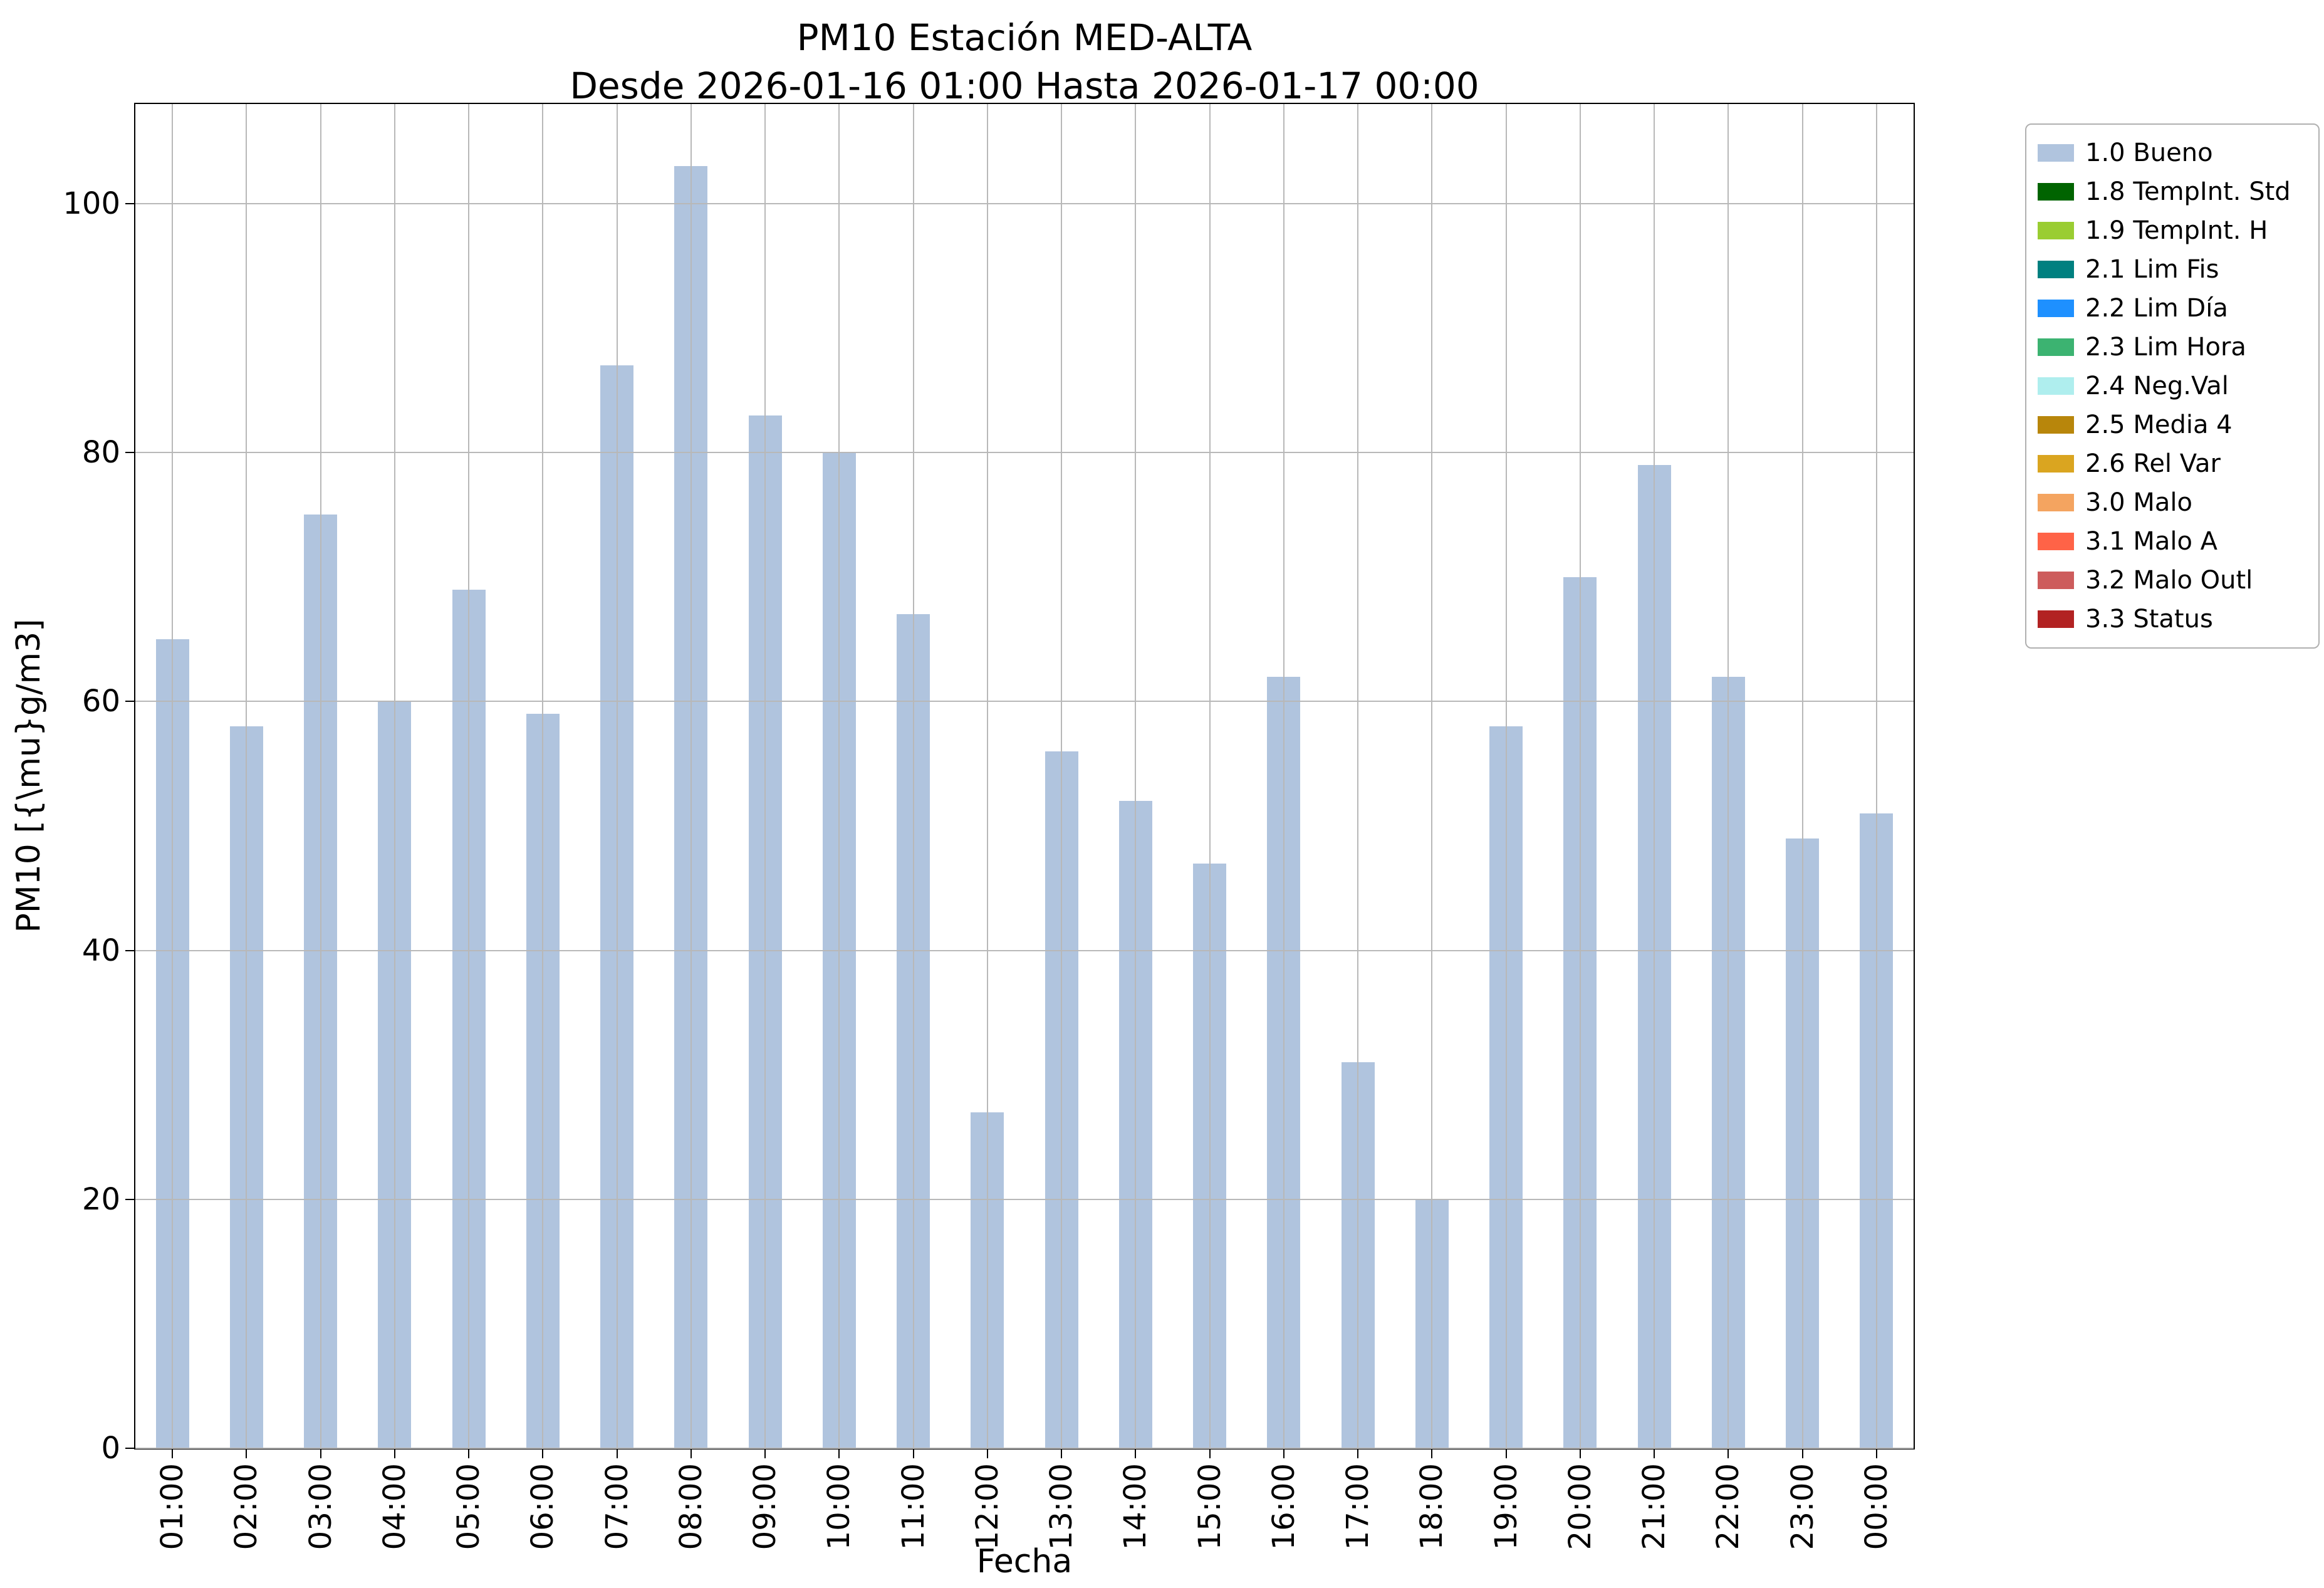 This screenshot has height=1588, width=2324. What do you see at coordinates (100, 1199) in the screenshot?
I see `y-tick-label: 20` at bounding box center [100, 1199].